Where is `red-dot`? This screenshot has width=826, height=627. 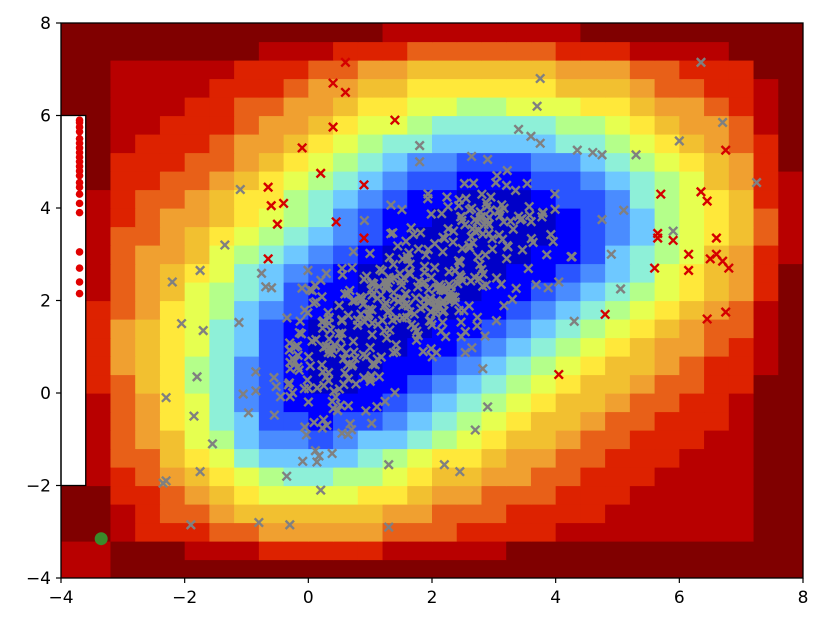 red-dot is located at coordinates (79, 252).